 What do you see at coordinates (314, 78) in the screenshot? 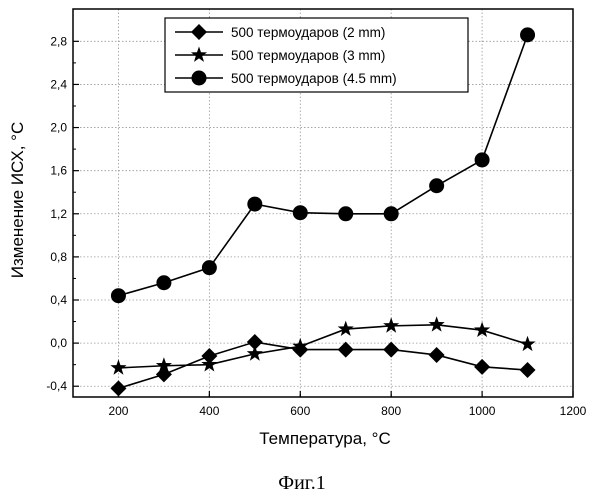
I see `legend-label: 500 термоударов (4.5 mm)` at bounding box center [314, 78].